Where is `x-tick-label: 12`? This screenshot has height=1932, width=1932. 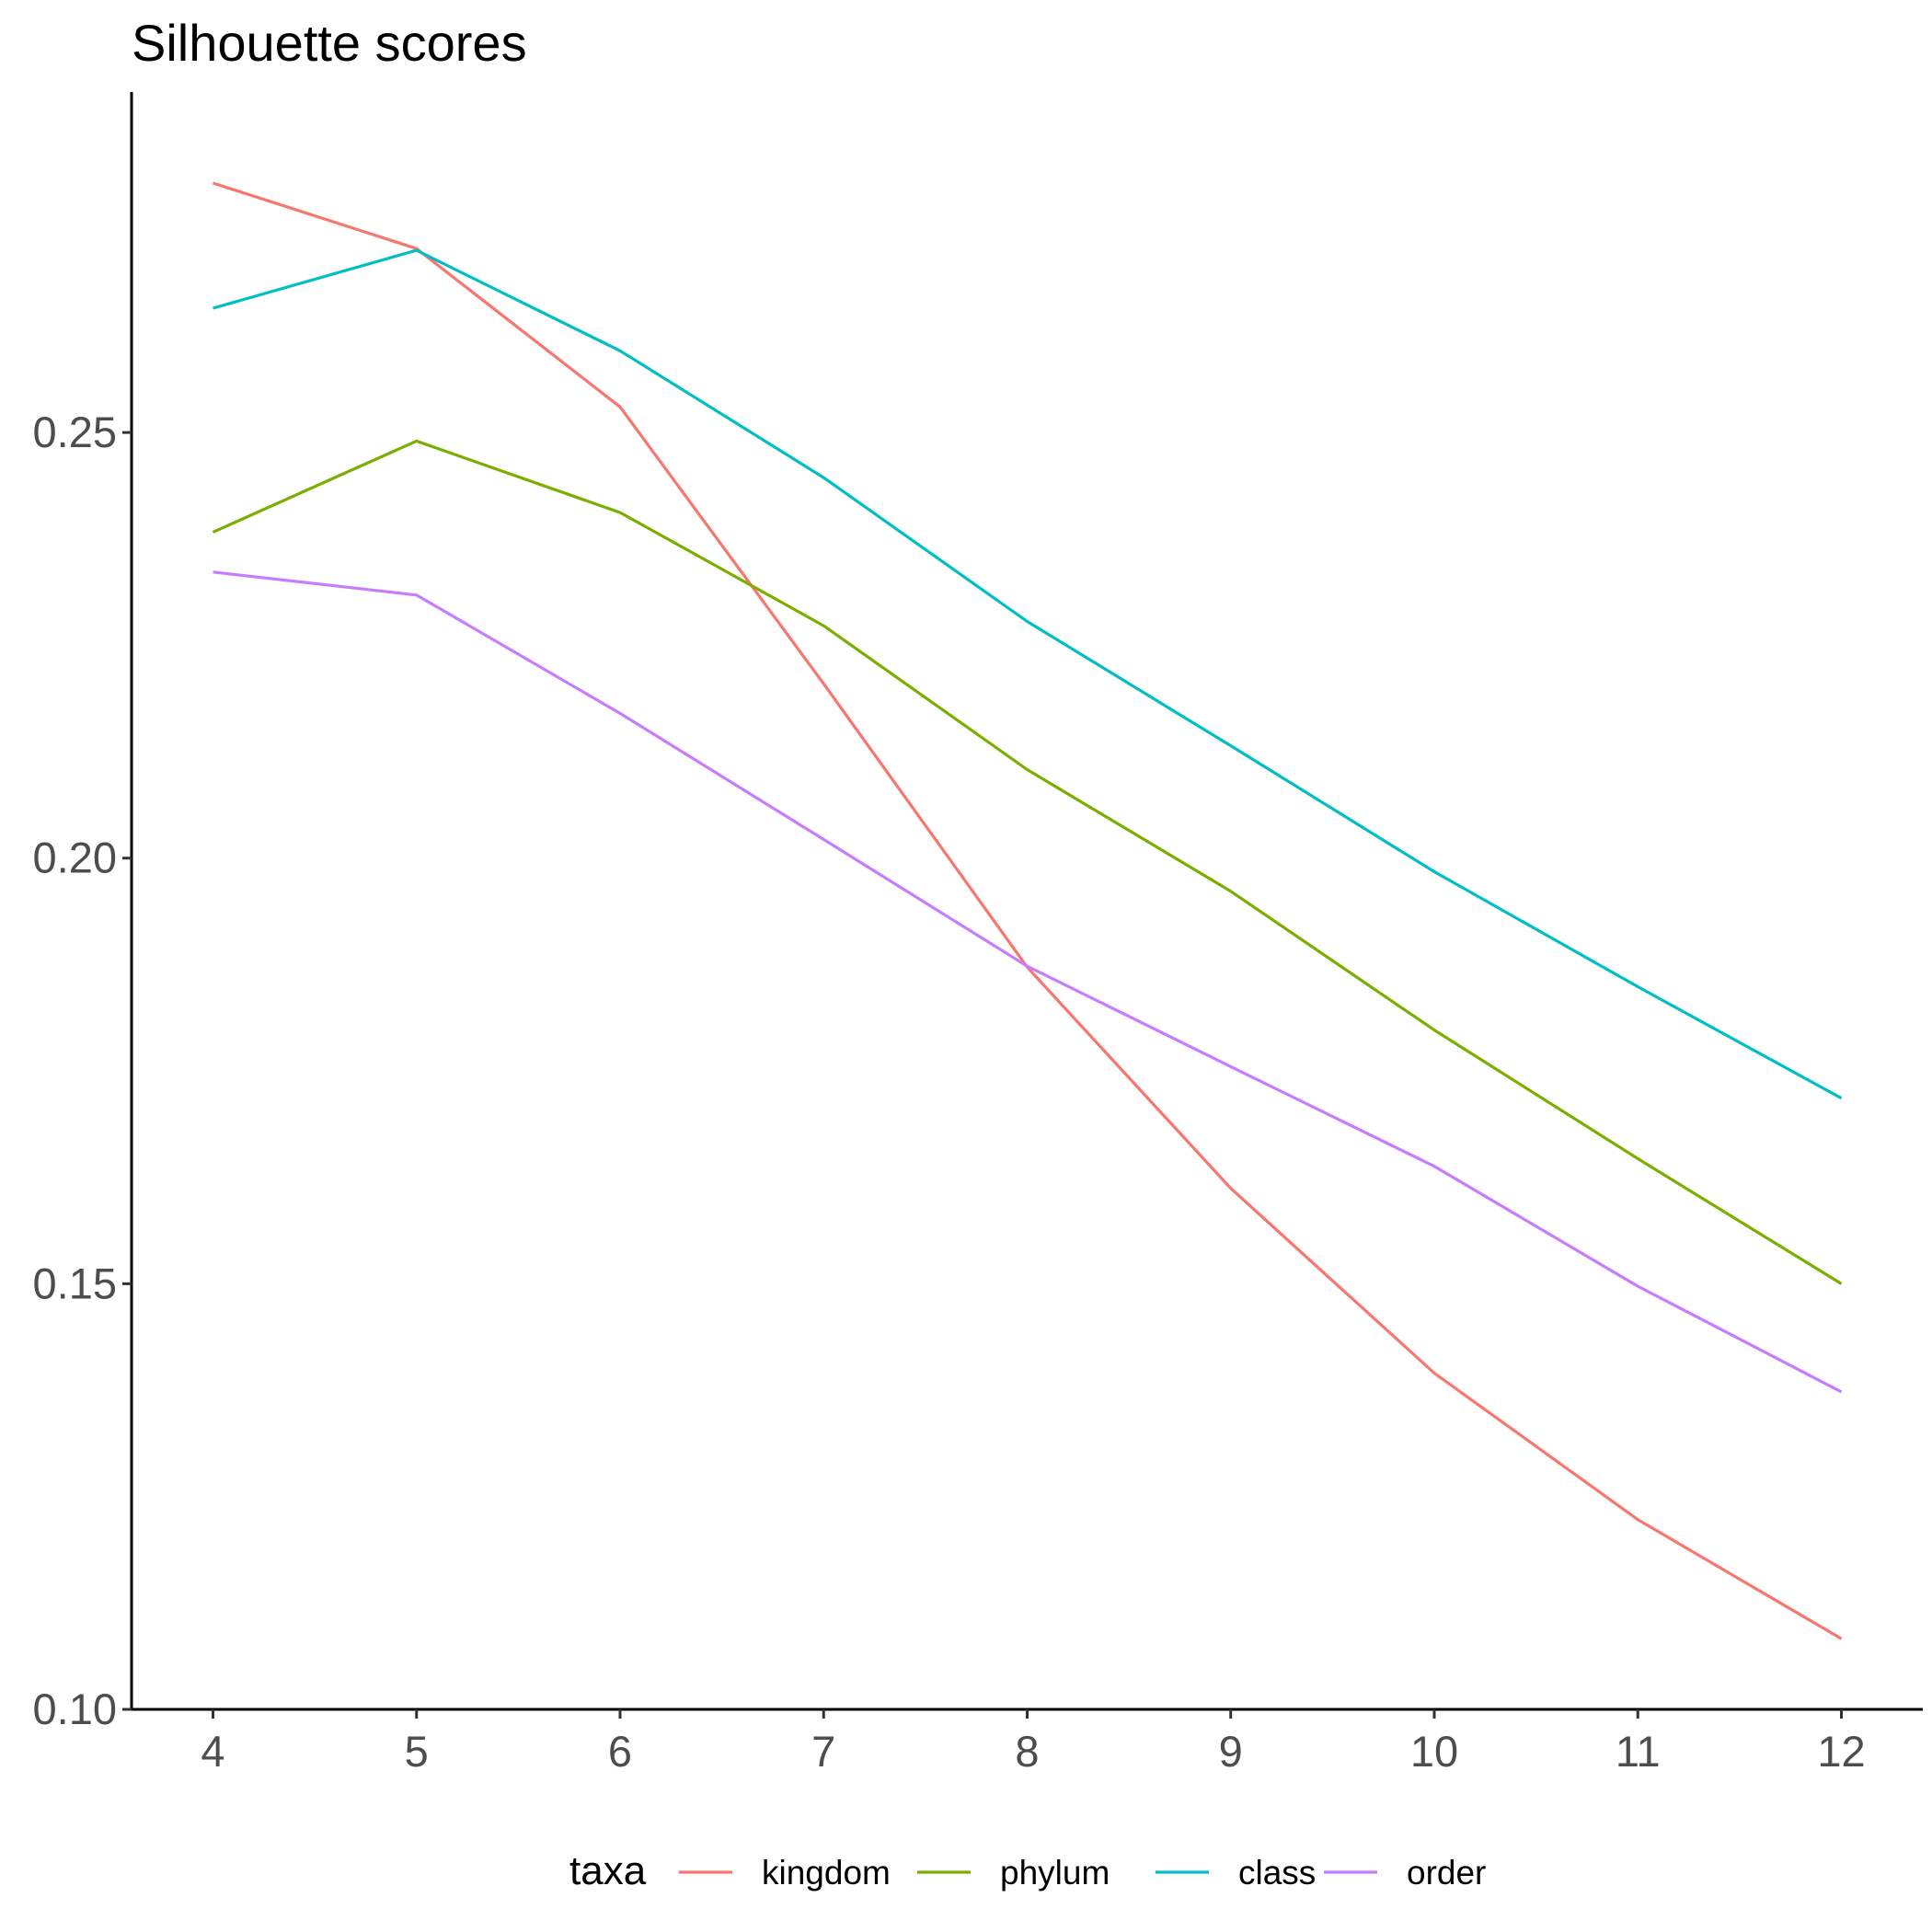
x-tick-label: 12 is located at coordinates (1841, 1751).